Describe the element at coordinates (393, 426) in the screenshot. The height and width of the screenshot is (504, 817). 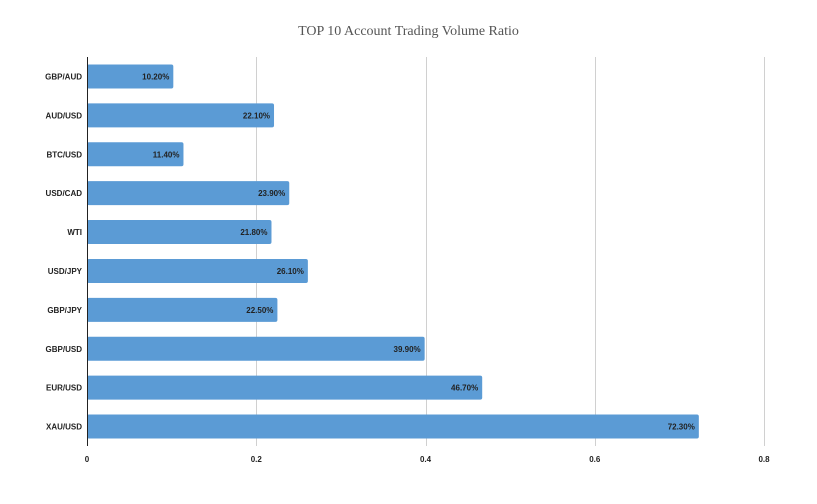
I see `bar-xau-usd` at that location.